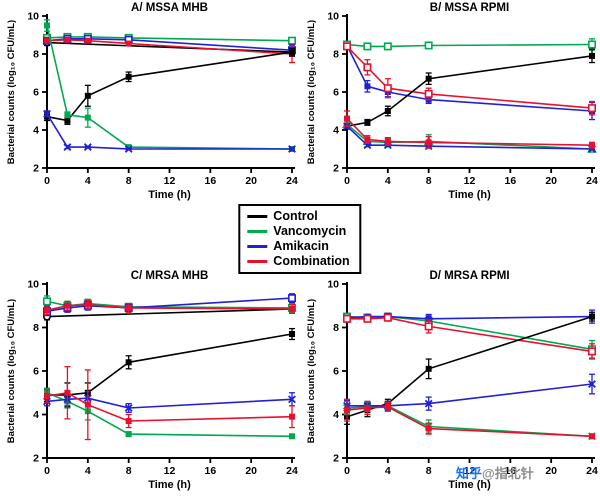 This screenshot has height=498, width=600. I want to click on panel-title: A/ MSSA MHB, so click(169, 8).